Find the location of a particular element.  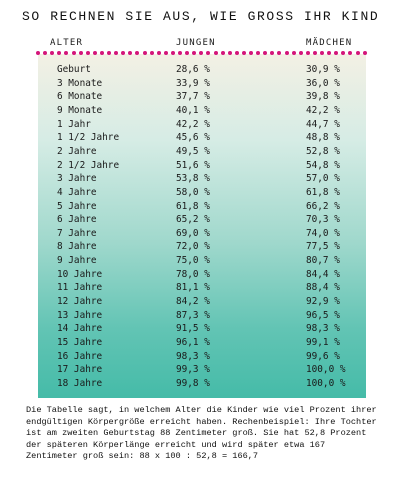

table-row: 7 Jahre 69,0 % 74,0 % is located at coordinates (205, 234).